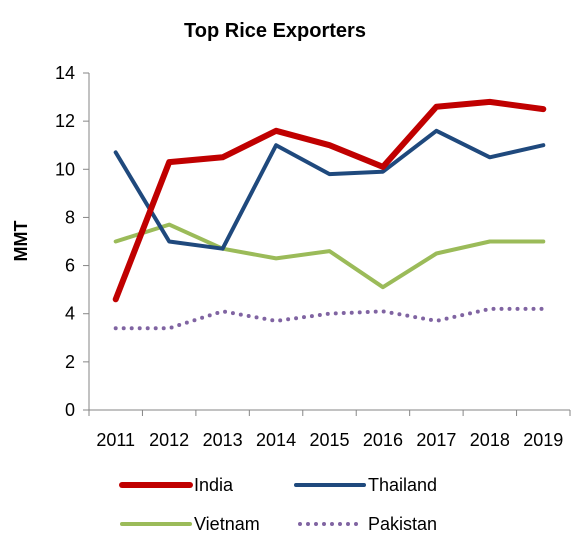 The height and width of the screenshot is (542, 571). What do you see at coordinates (329, 440) in the screenshot?
I see `x-tick-label: 2015` at bounding box center [329, 440].